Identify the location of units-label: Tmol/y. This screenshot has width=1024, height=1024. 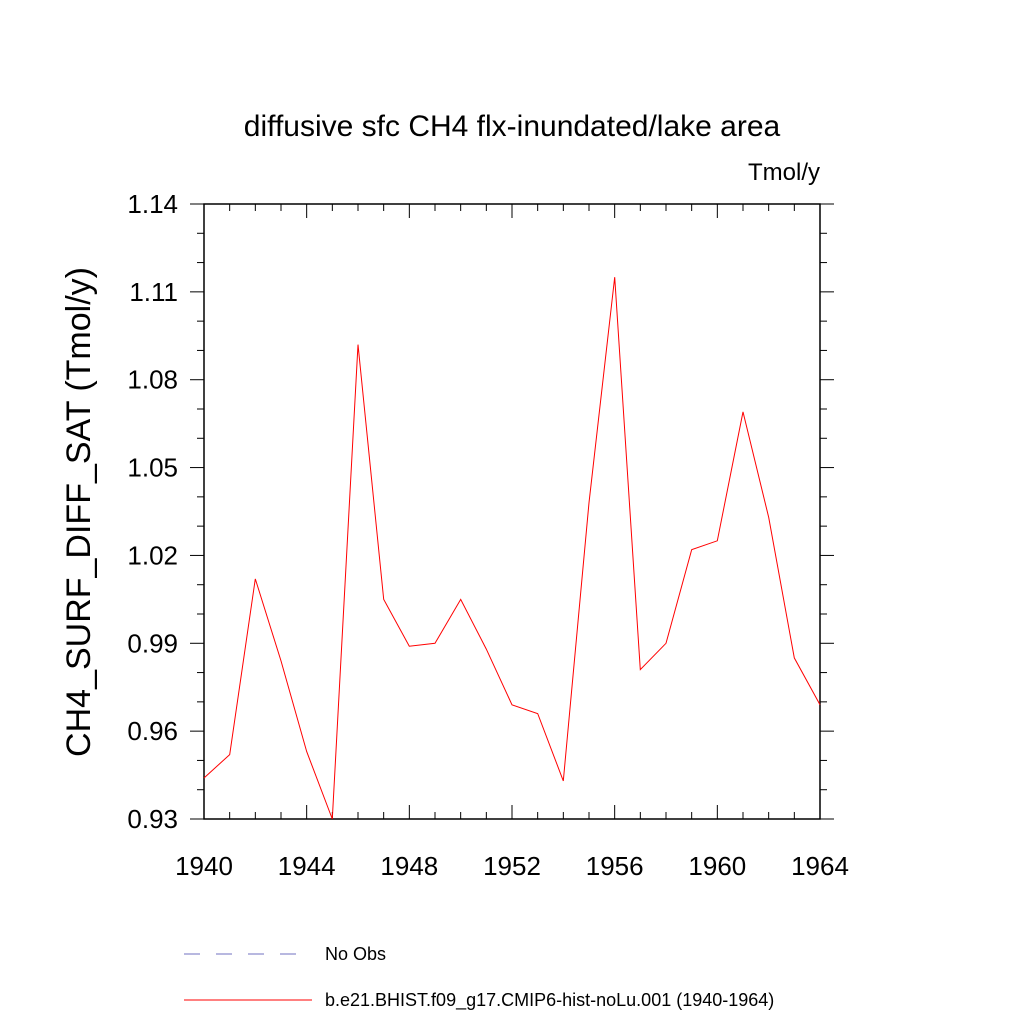
(784, 172).